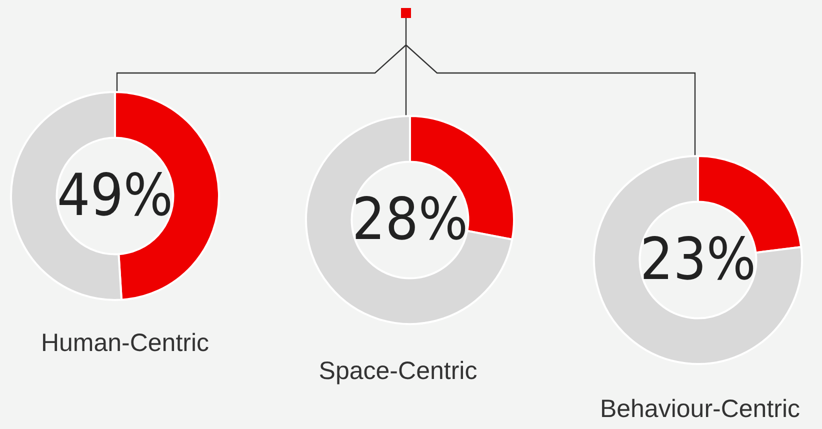 This screenshot has width=822, height=429. I want to click on data-label: 23%, so click(698, 259).